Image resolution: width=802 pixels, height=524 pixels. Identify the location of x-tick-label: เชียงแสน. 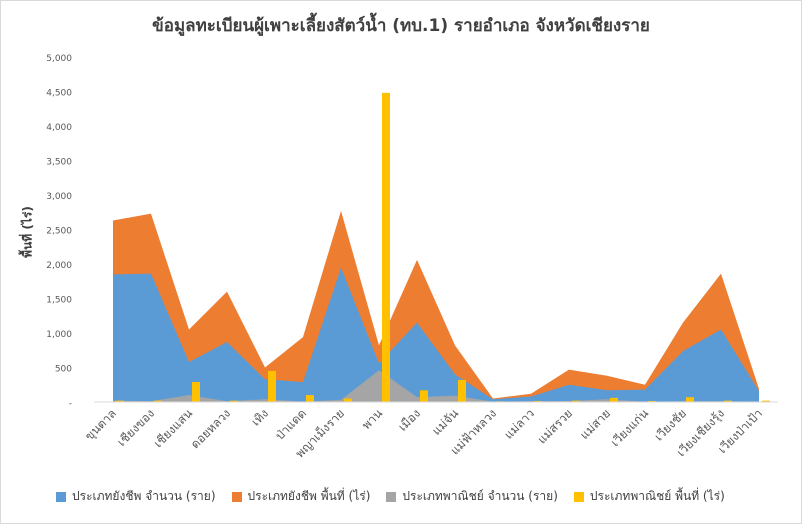
(173, 428).